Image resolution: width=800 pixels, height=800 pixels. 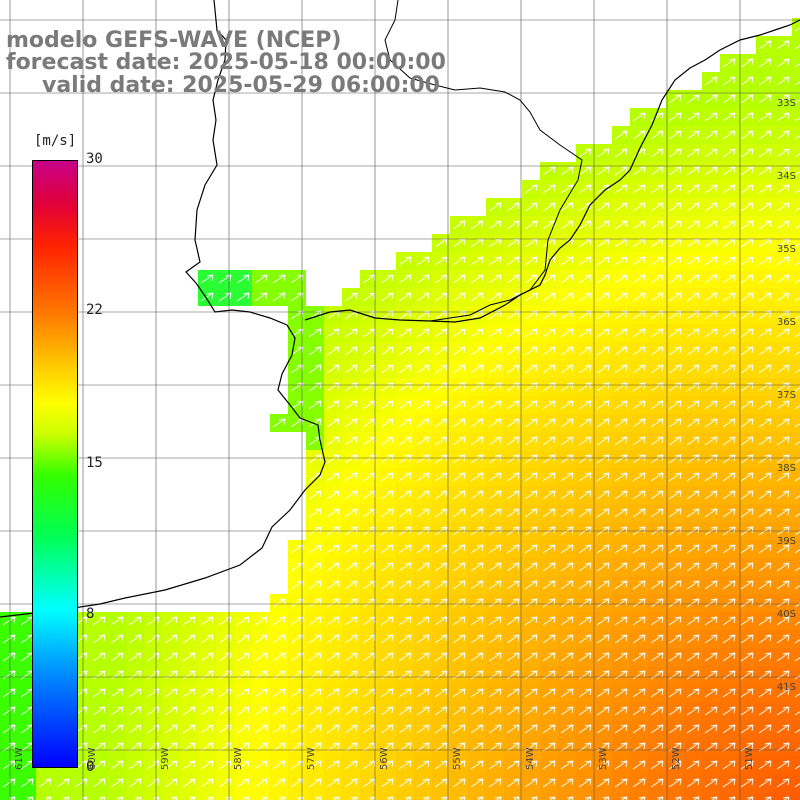 What do you see at coordinates (530, 758) in the screenshot?
I see `lon-label: 54W` at bounding box center [530, 758].